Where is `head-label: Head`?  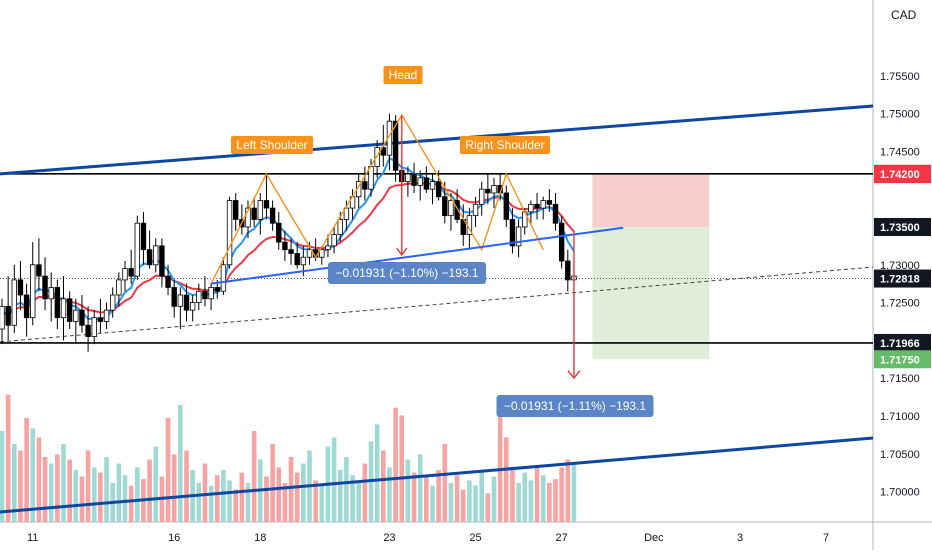 head-label: Head is located at coordinates (403, 75).